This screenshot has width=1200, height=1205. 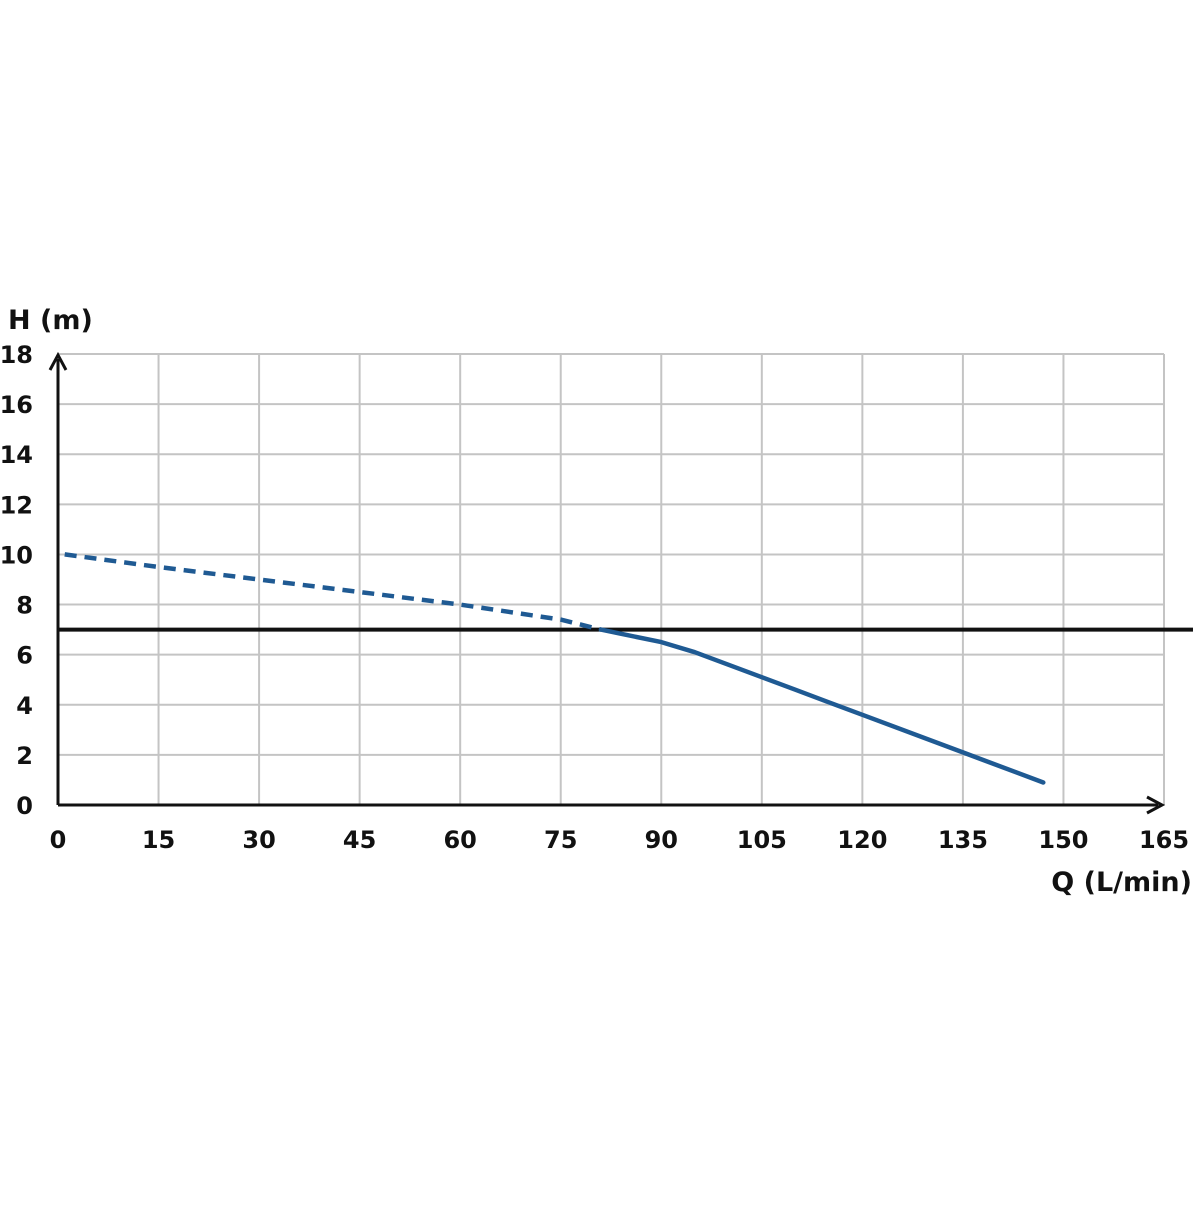 I want to click on x-tick-label: 45, so click(x=359, y=840).